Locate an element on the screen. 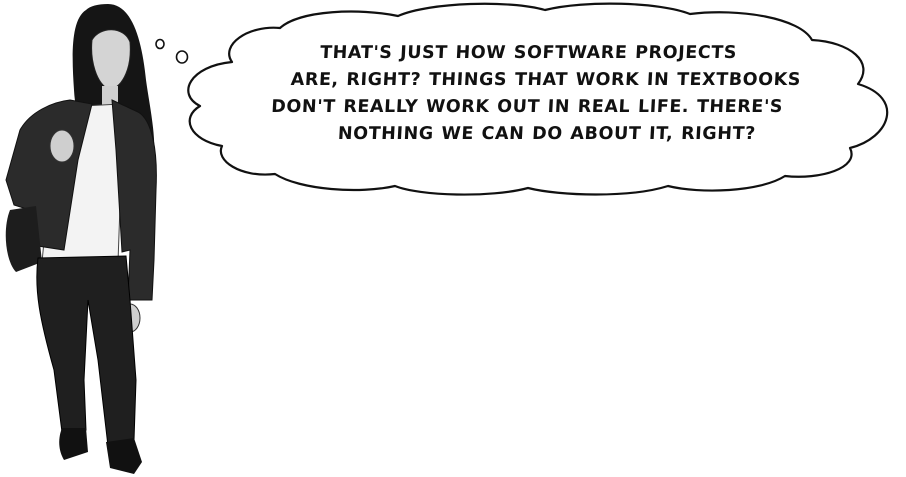 The width and height of the screenshot is (906, 477). trail-dot-medium is located at coordinates (182, 57).